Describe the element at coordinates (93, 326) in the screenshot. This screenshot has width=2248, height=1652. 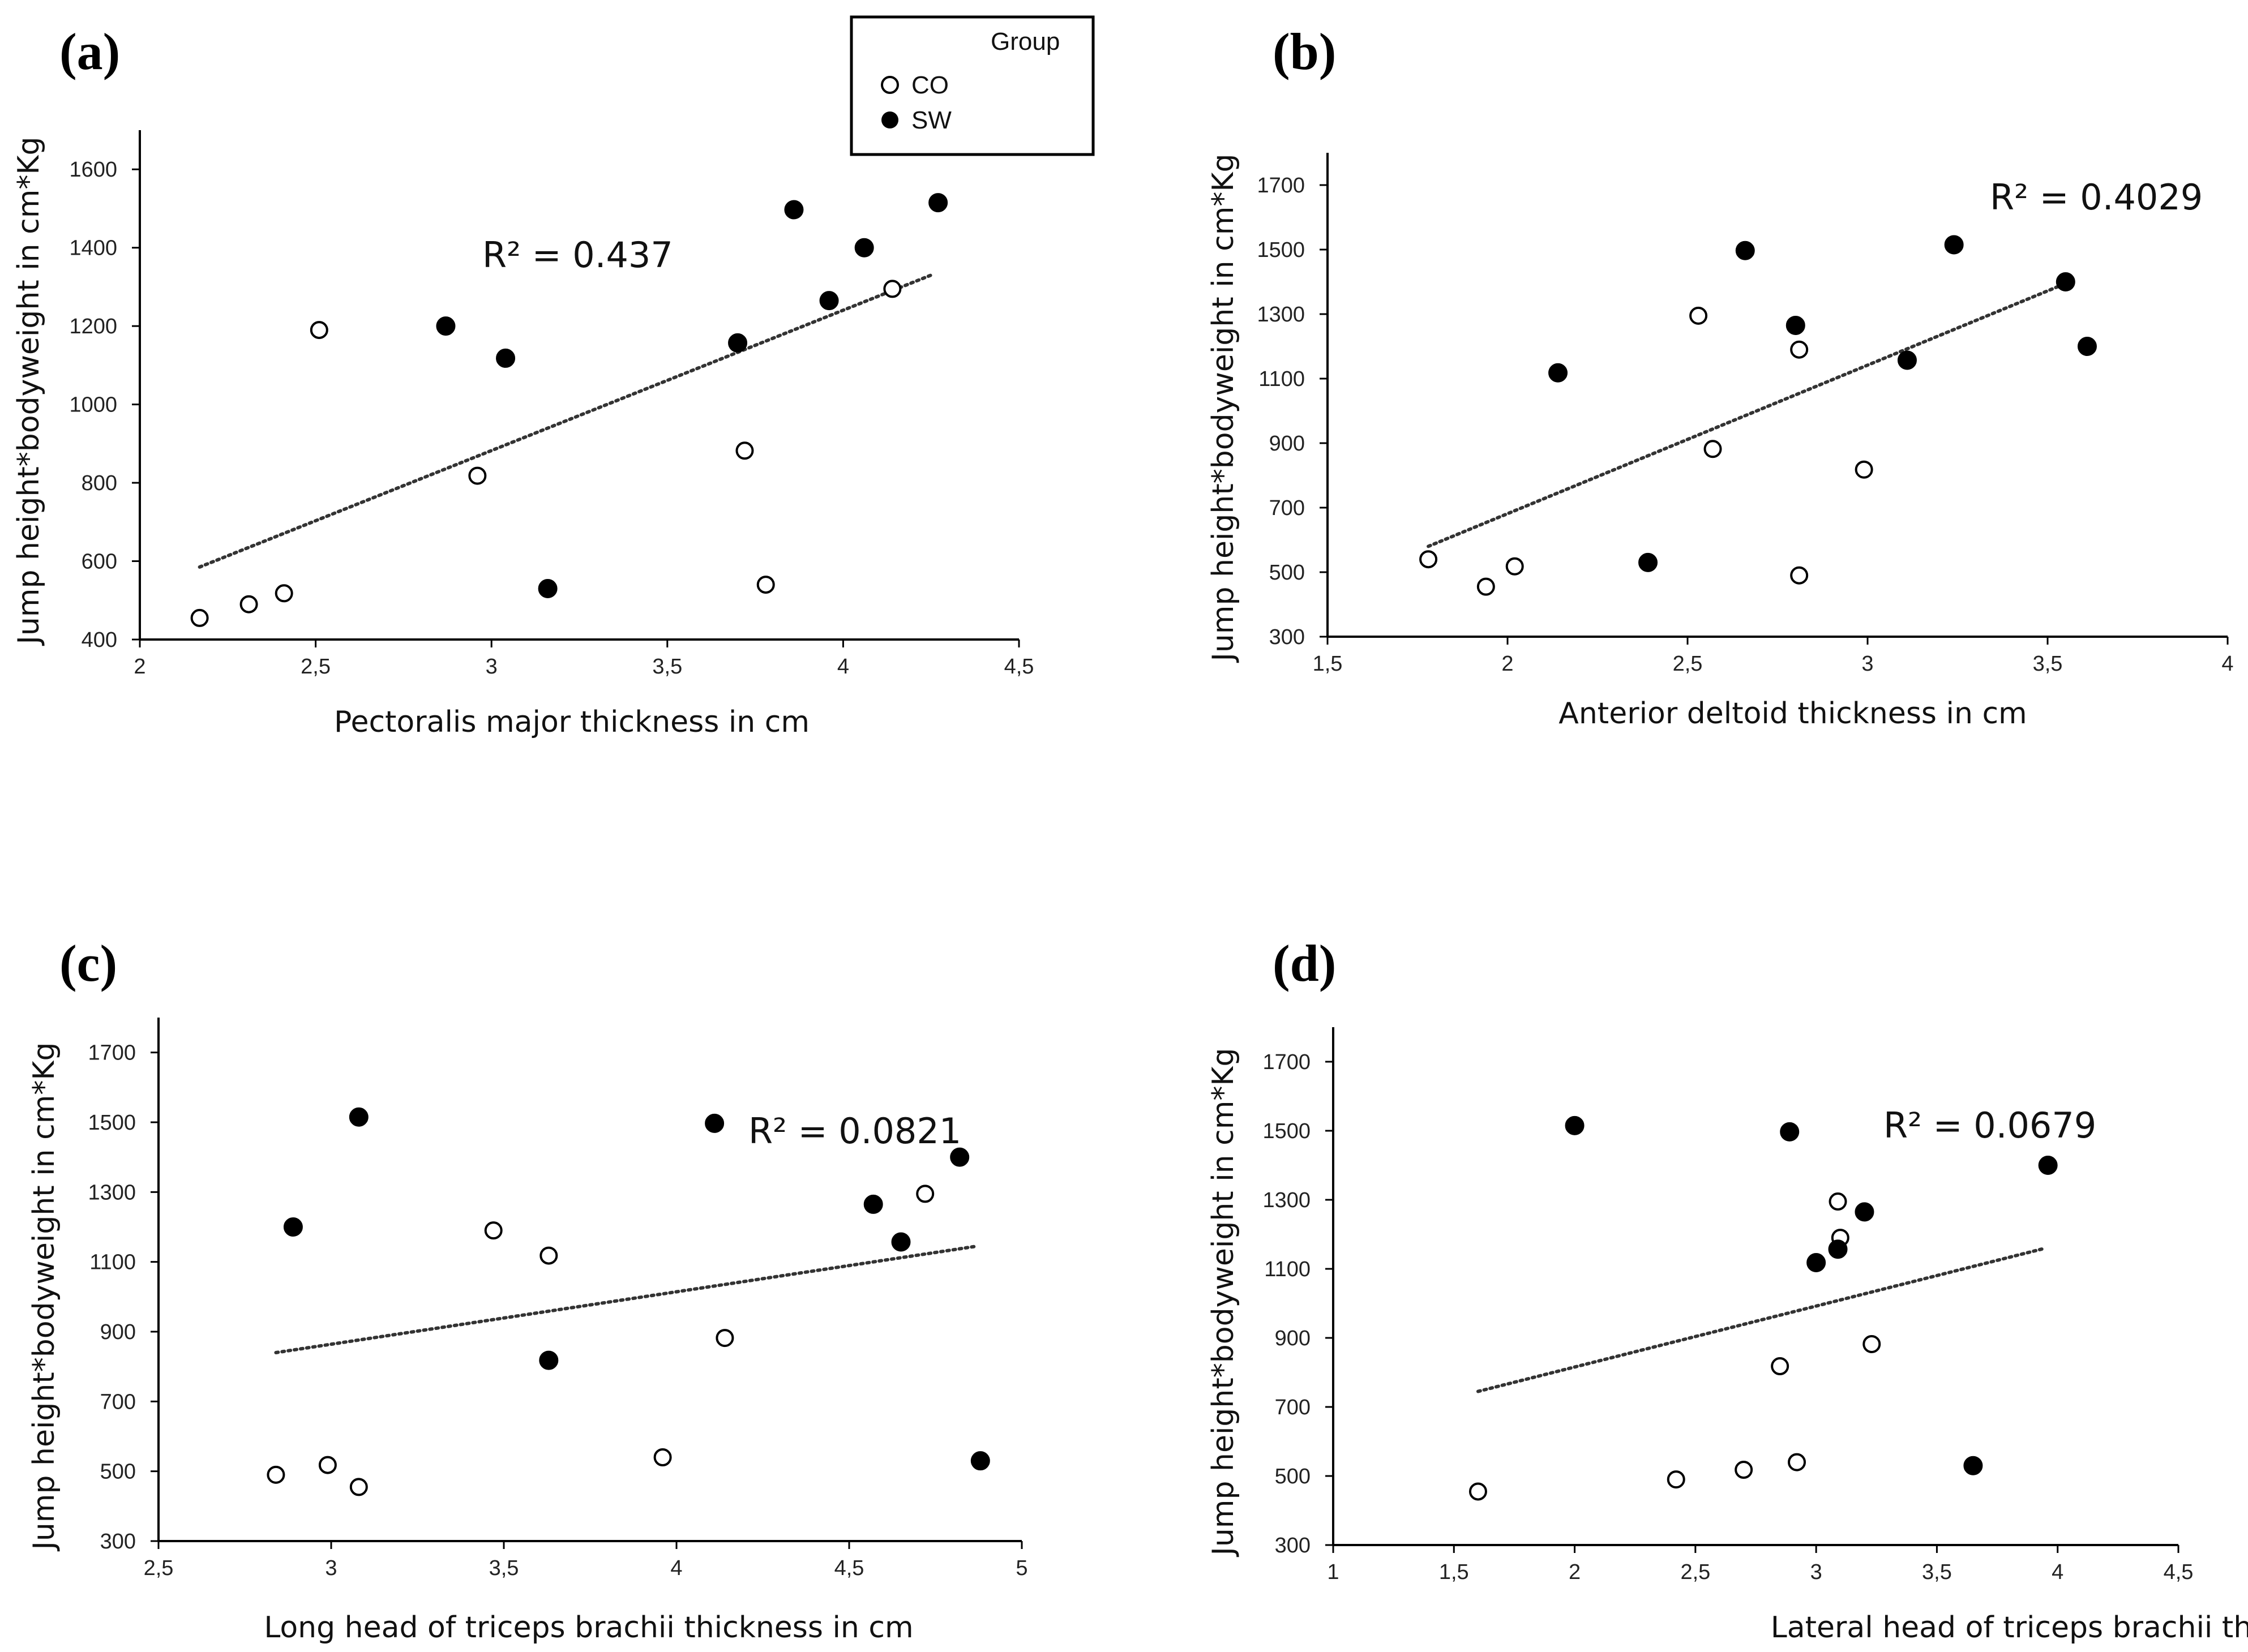
I see `y-tick-label-a: 1200` at that location.